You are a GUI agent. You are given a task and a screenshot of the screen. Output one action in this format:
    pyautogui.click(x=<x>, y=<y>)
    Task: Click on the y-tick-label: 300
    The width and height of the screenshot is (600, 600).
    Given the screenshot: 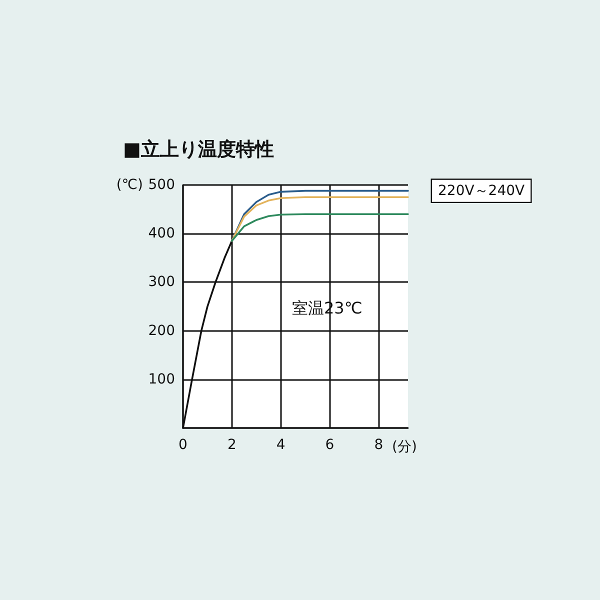 What is the action you would take?
    pyautogui.click(x=161, y=282)
    